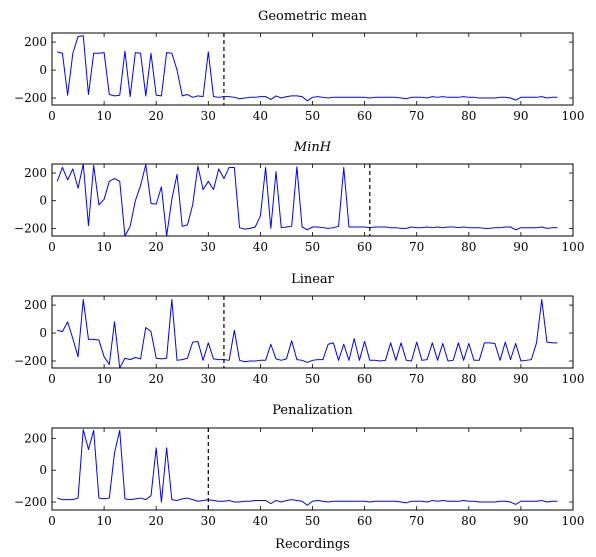  What do you see at coordinates (313, 279) in the screenshot?
I see `chart-title: Linear` at bounding box center [313, 279].